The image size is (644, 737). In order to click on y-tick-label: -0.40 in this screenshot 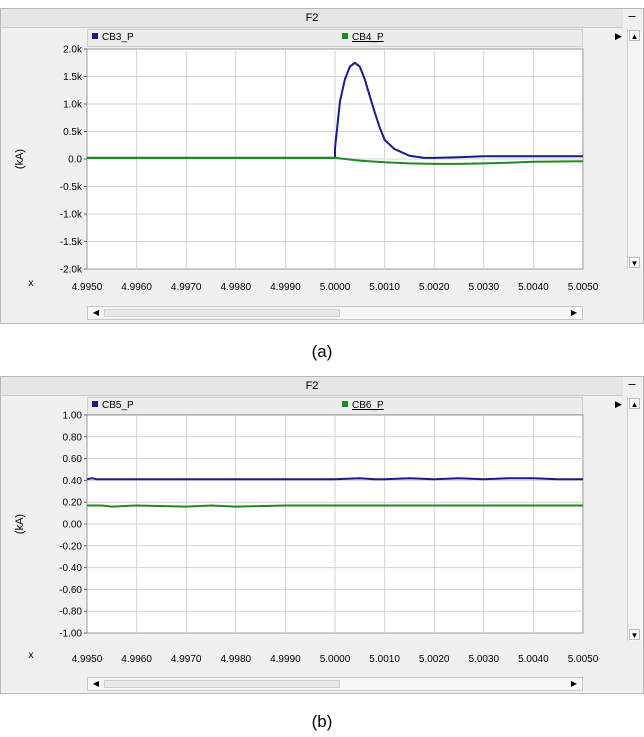, I will do `click(70, 568)`.